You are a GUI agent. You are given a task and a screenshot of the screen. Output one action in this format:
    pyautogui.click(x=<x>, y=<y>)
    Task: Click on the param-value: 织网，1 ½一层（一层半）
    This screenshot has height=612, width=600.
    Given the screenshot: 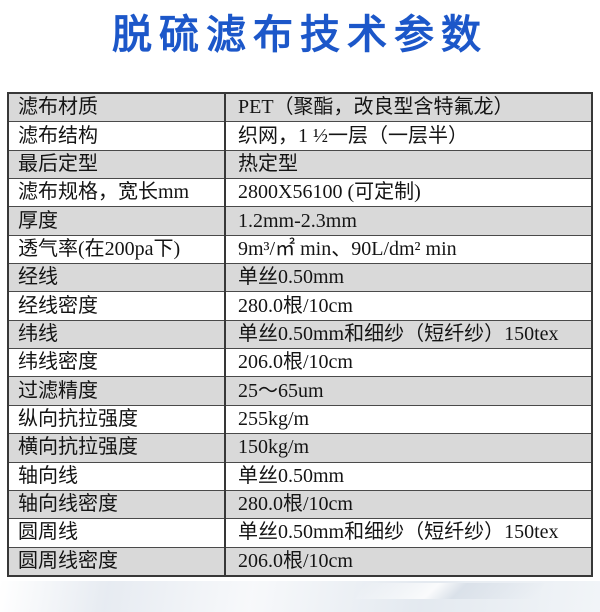 What is the action you would take?
    pyautogui.click(x=408, y=136)
    